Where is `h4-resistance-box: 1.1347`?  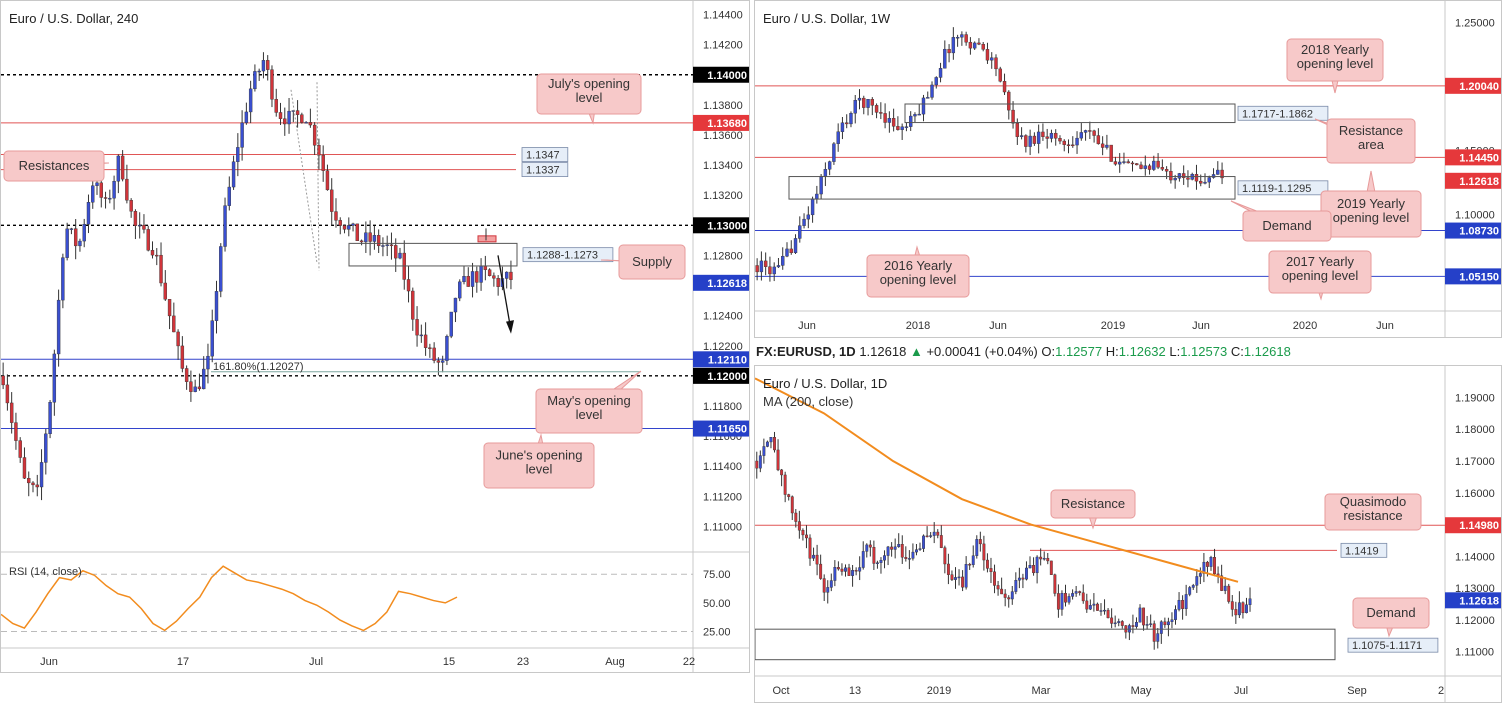 h4-resistance-box: 1.1347 is located at coordinates (543, 156).